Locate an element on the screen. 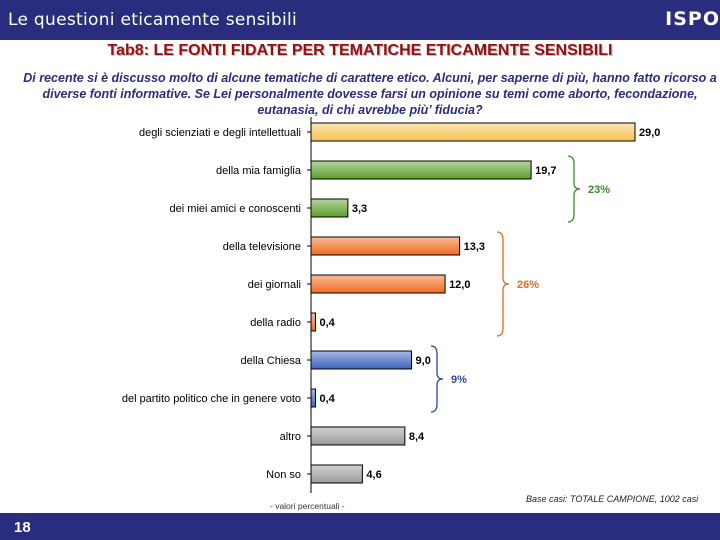 The image size is (720, 540). category-label: della mia famiglia is located at coordinates (259, 171).